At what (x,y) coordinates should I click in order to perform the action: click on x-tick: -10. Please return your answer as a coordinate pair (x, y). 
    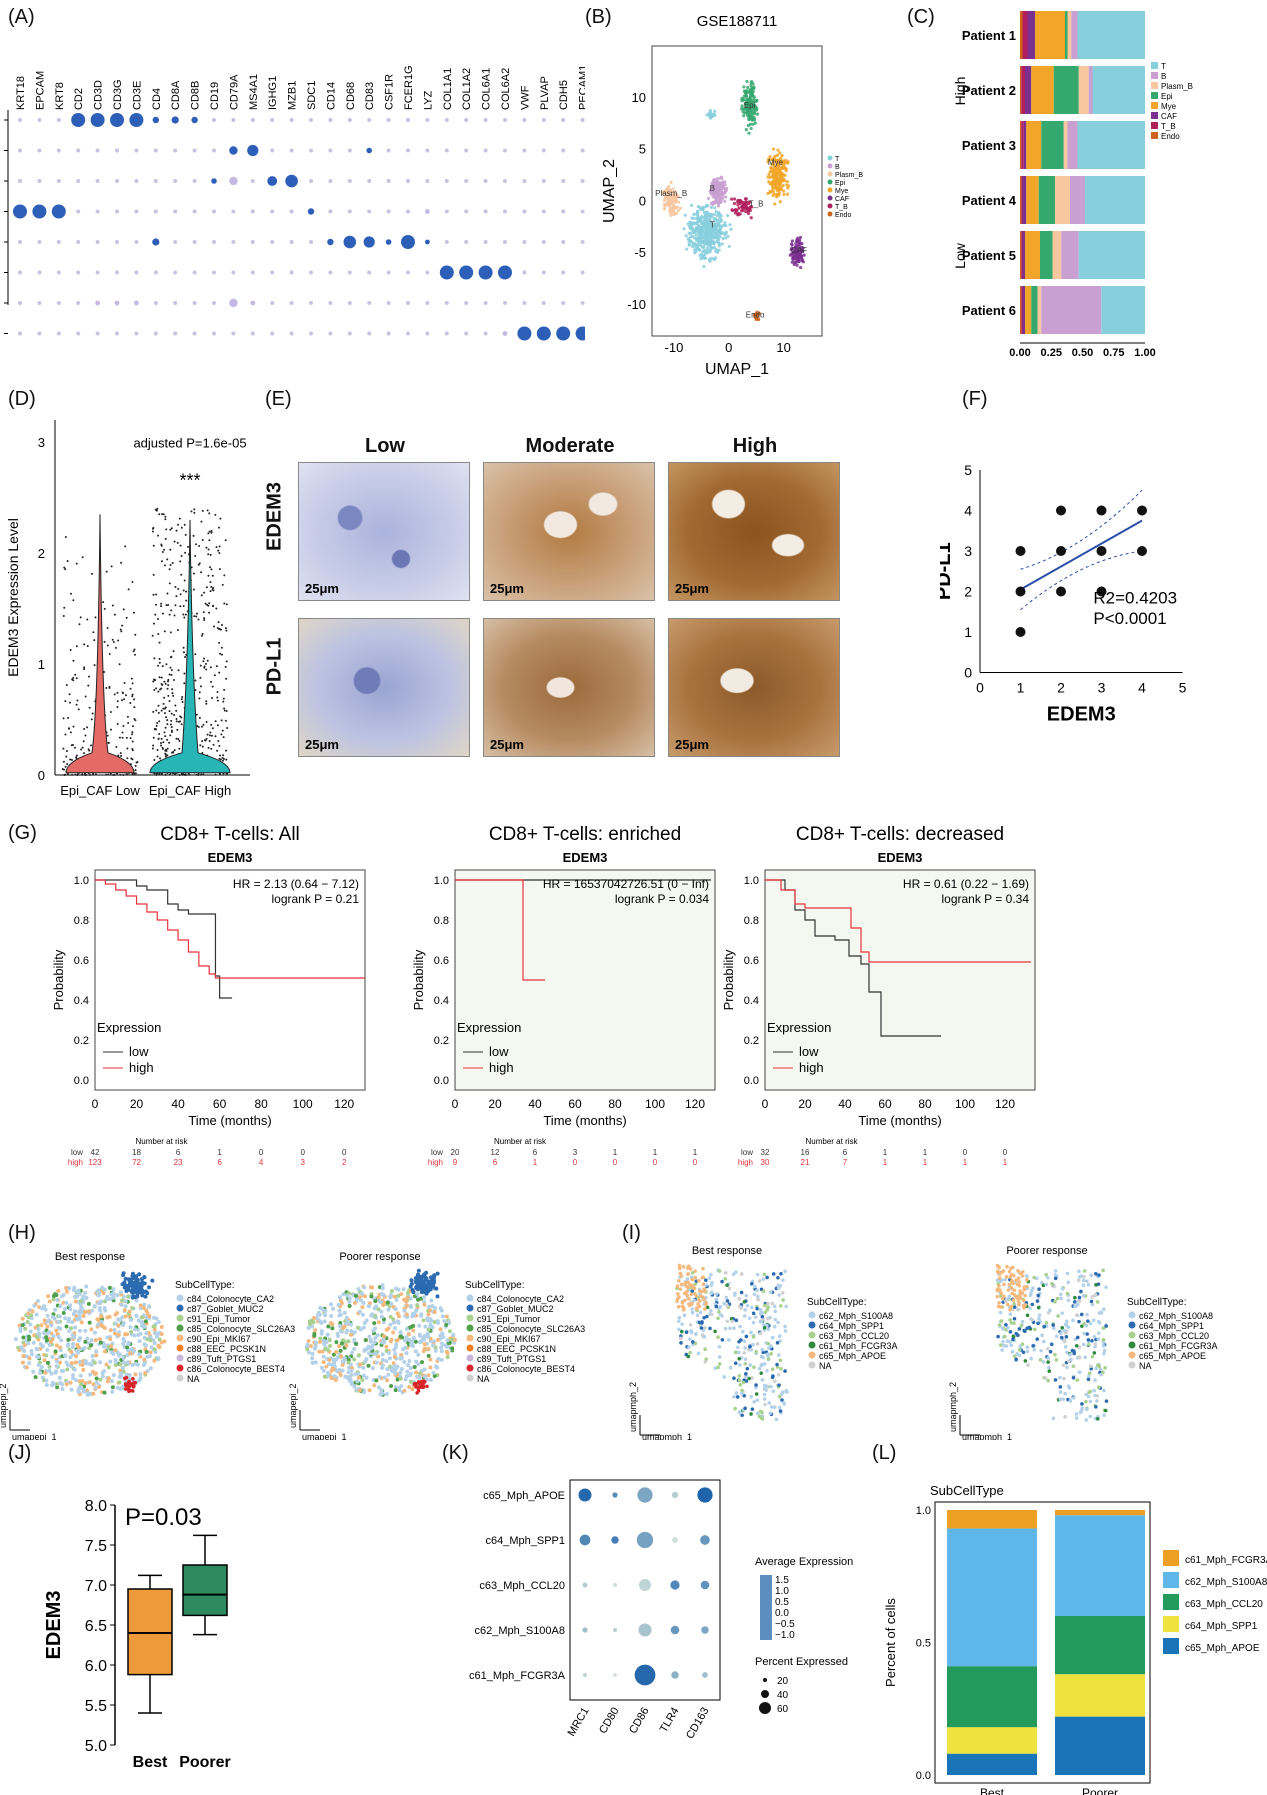
    Looking at the image, I should click on (674, 347).